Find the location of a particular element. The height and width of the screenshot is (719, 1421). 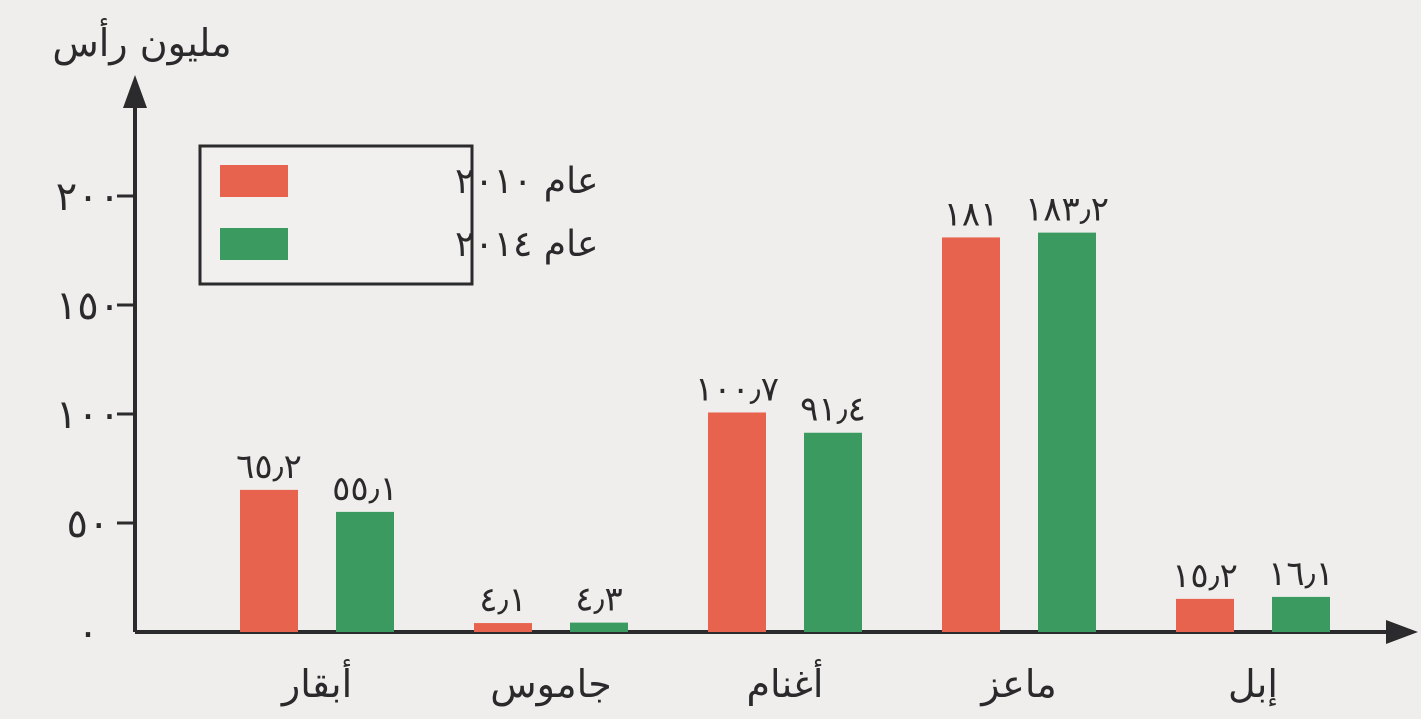

category-label: جاموس is located at coordinates (550, 684).